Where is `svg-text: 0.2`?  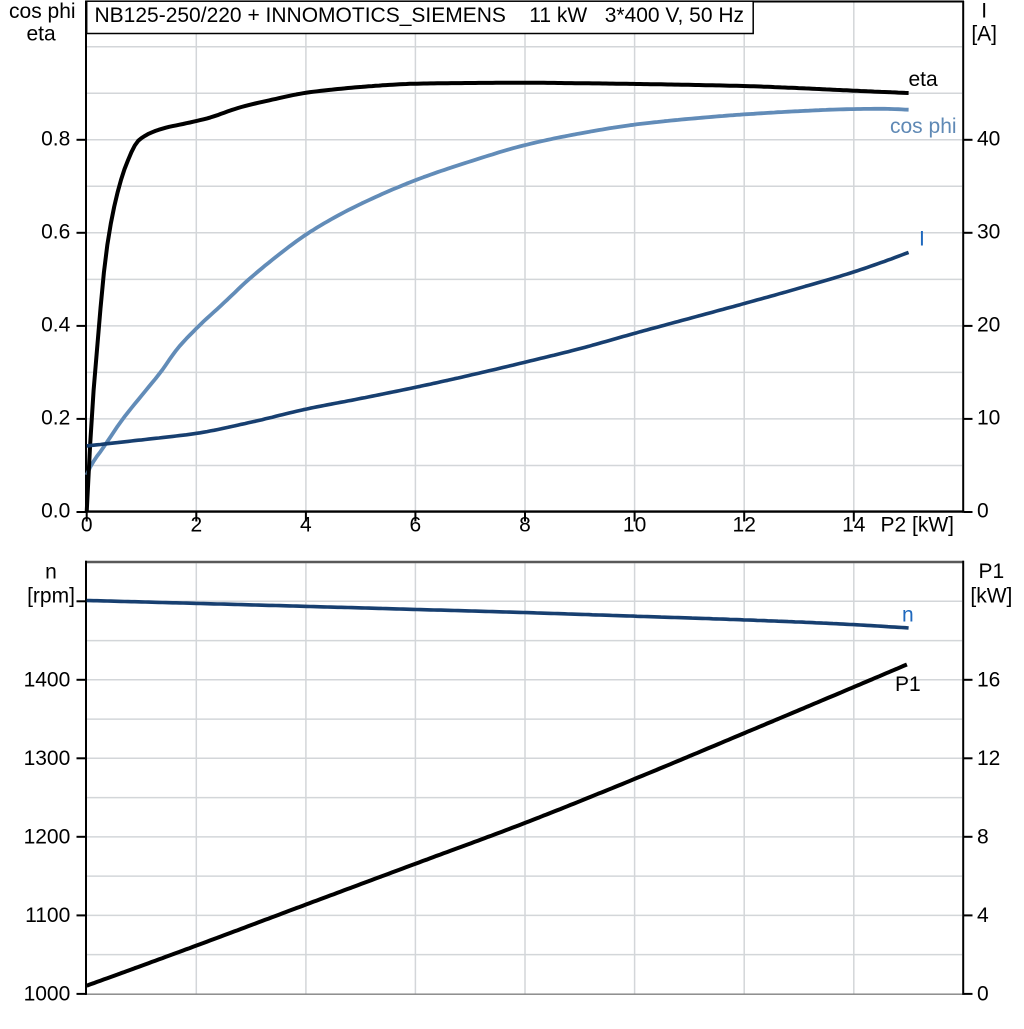 svg-text: 0.2 is located at coordinates (55, 418).